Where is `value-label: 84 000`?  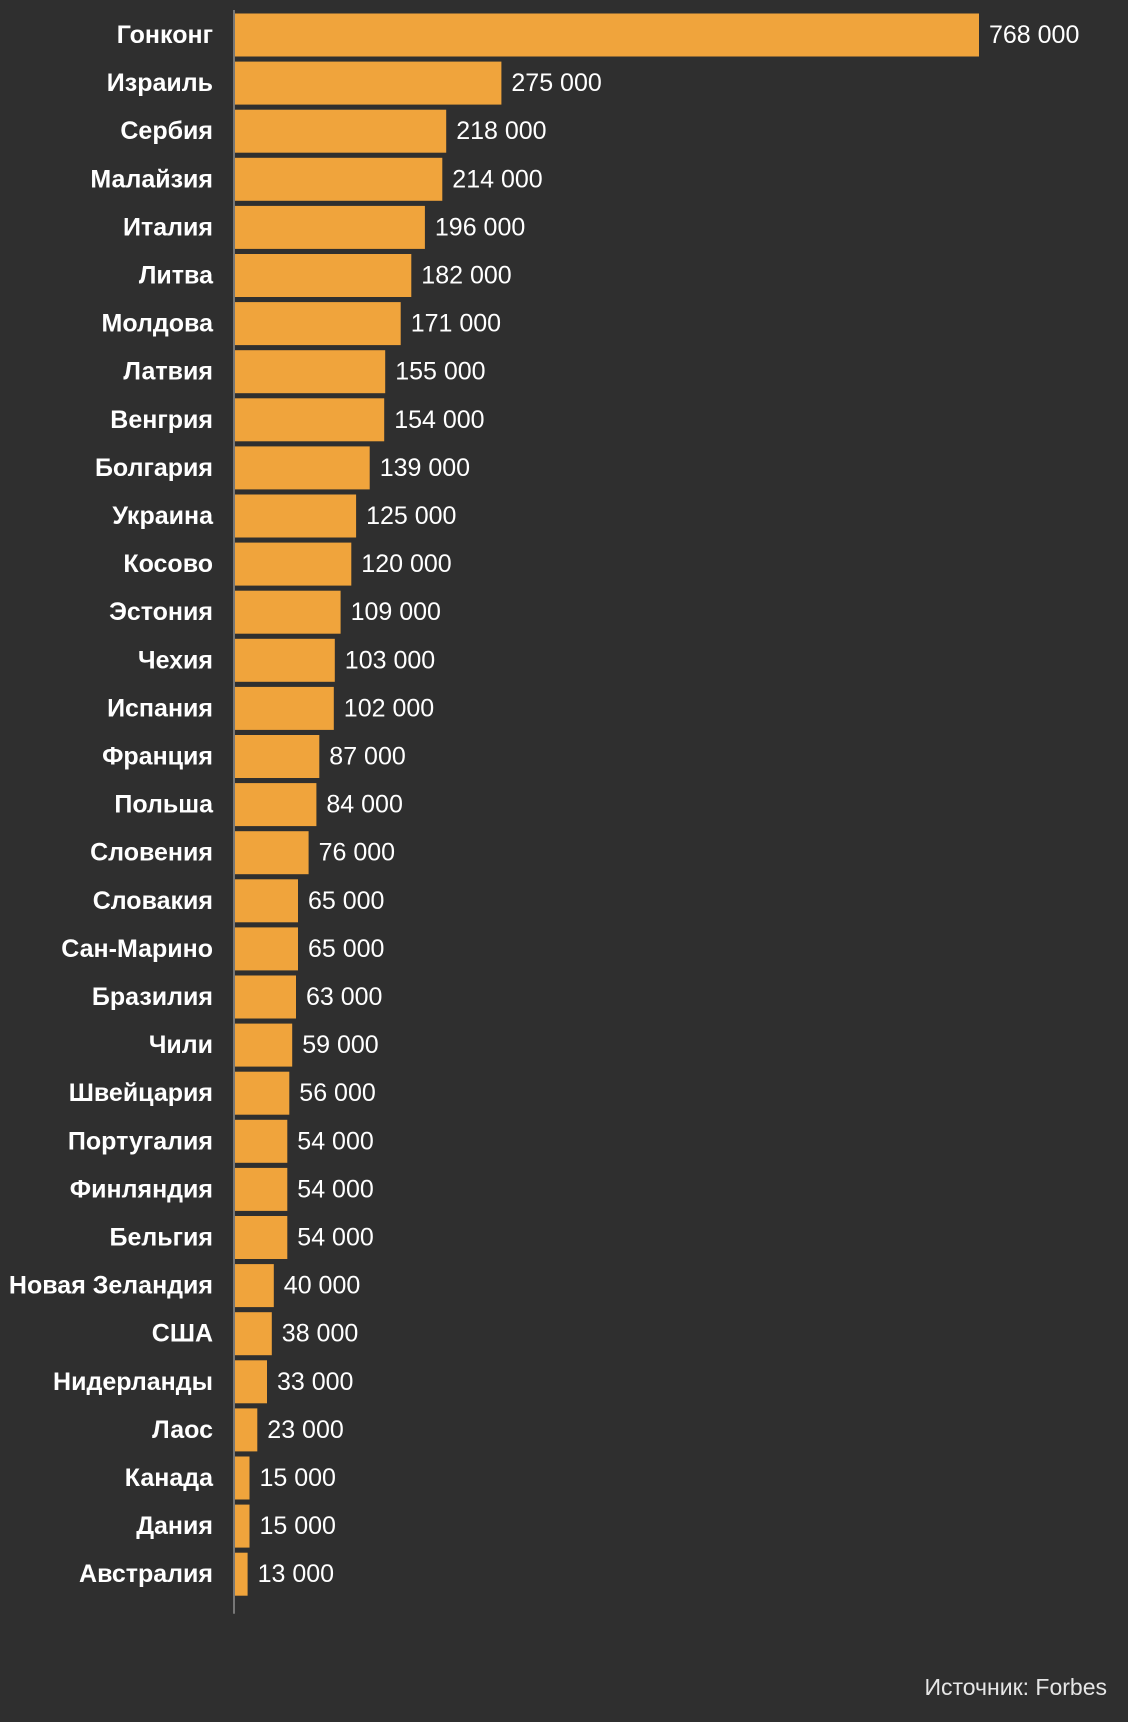 value-label: 84 000 is located at coordinates (364, 805).